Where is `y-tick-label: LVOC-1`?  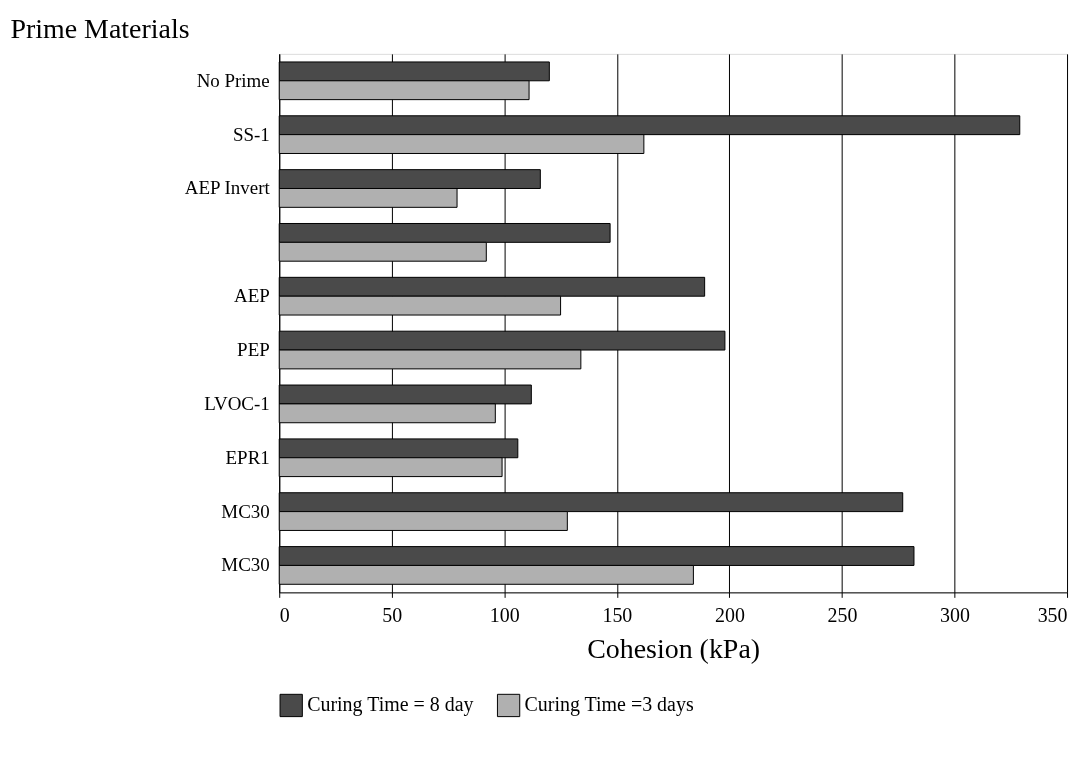
y-tick-label: LVOC-1 is located at coordinates (237, 403).